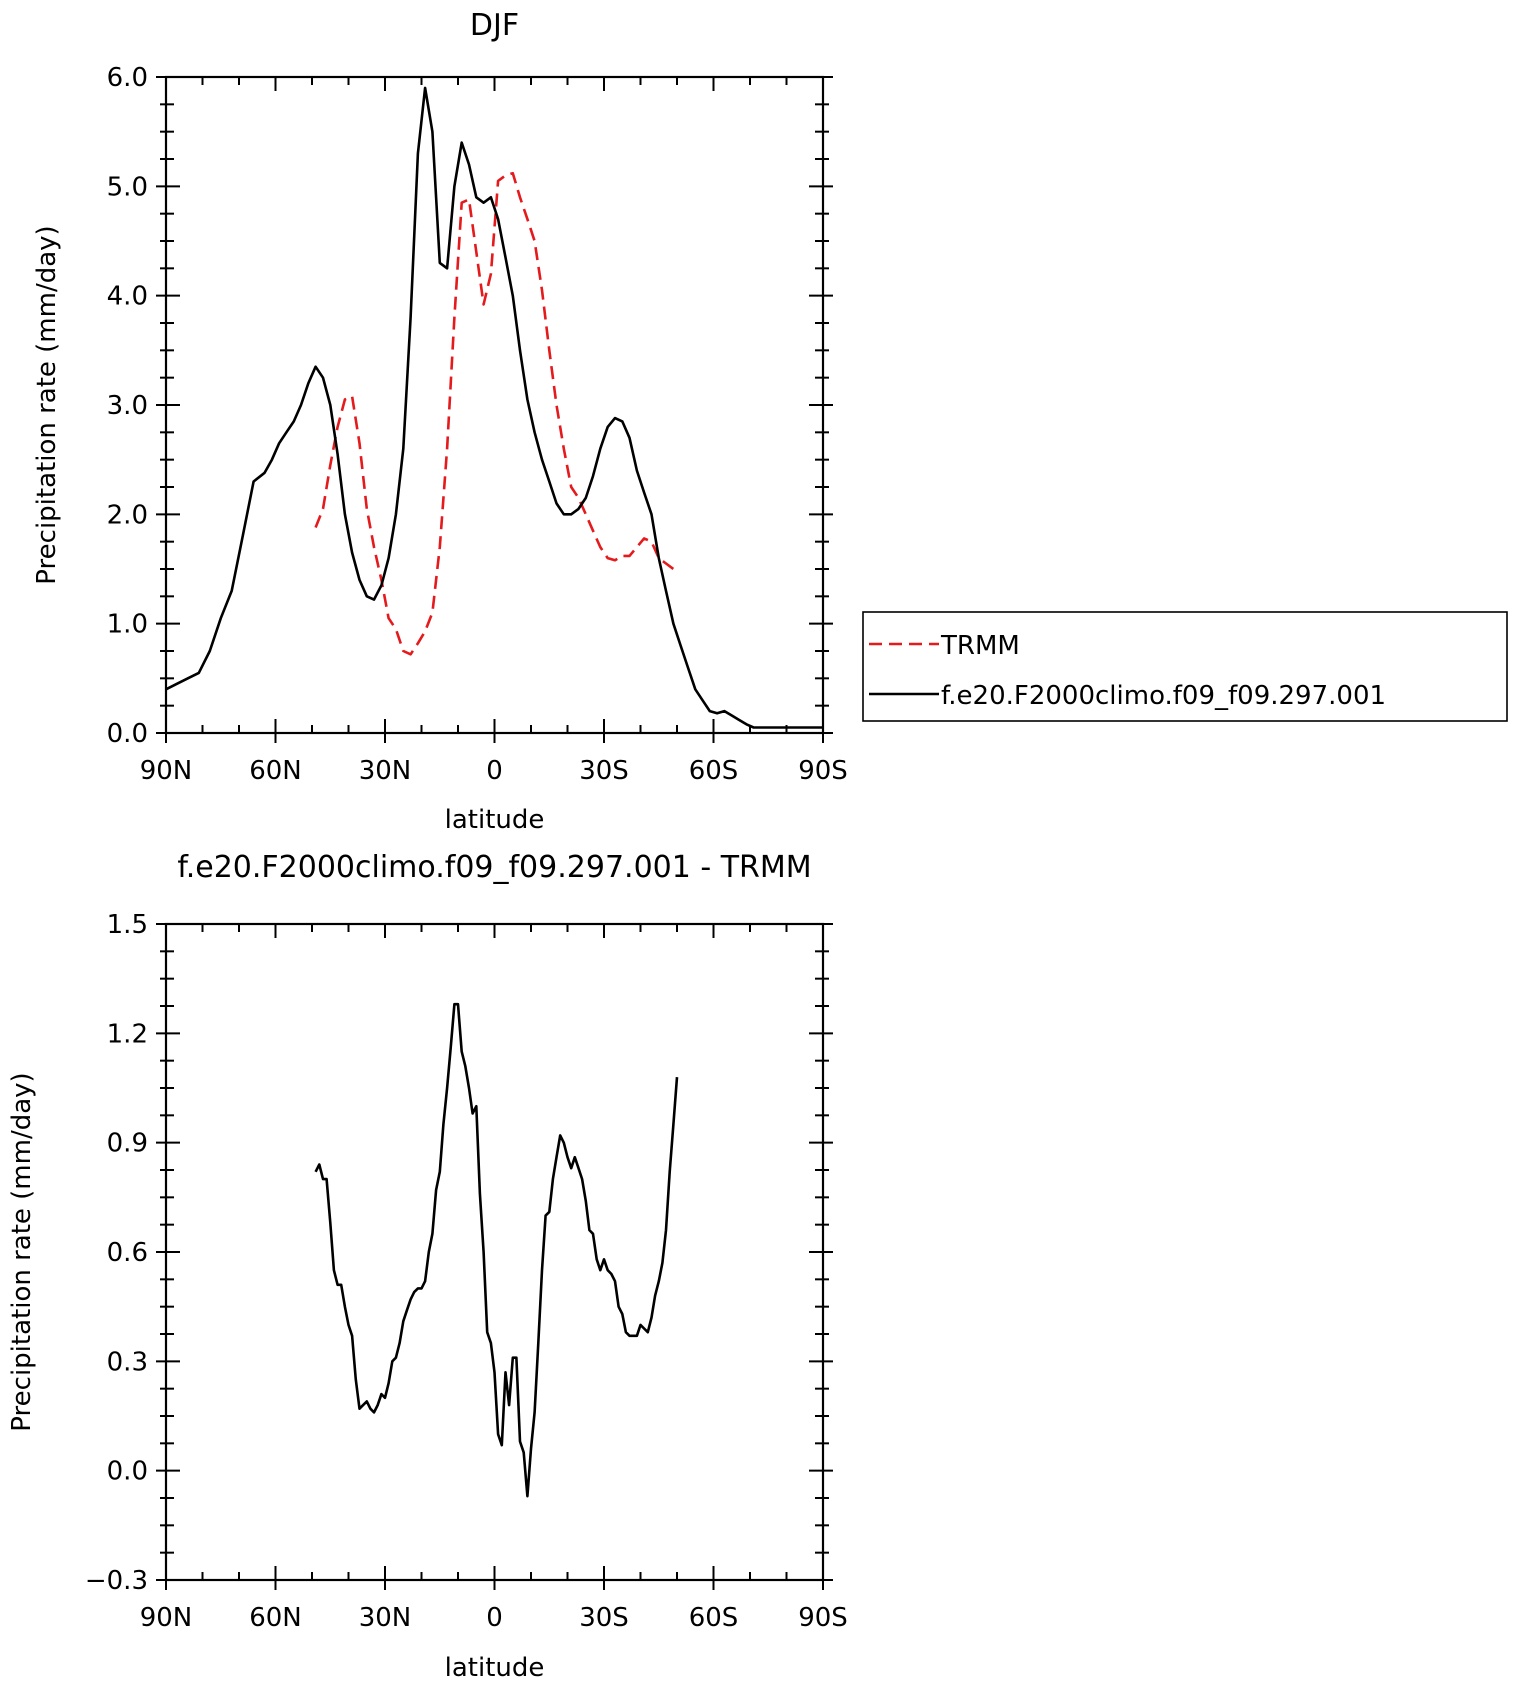  What do you see at coordinates (127, 925) in the screenshot?
I see `y-tick-label: 1.5` at bounding box center [127, 925].